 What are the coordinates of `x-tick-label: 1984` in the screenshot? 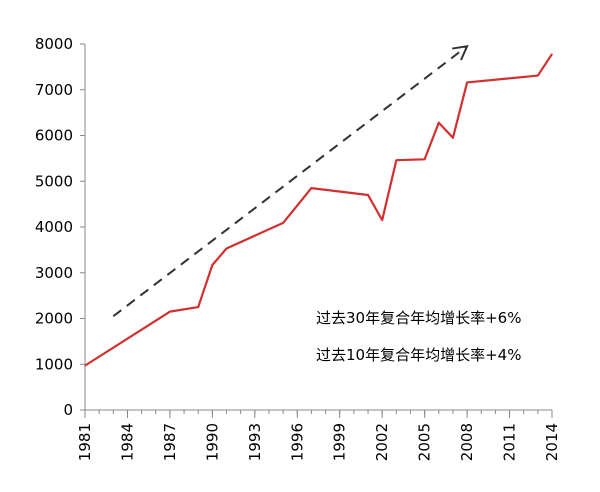 It's located at (127, 442).